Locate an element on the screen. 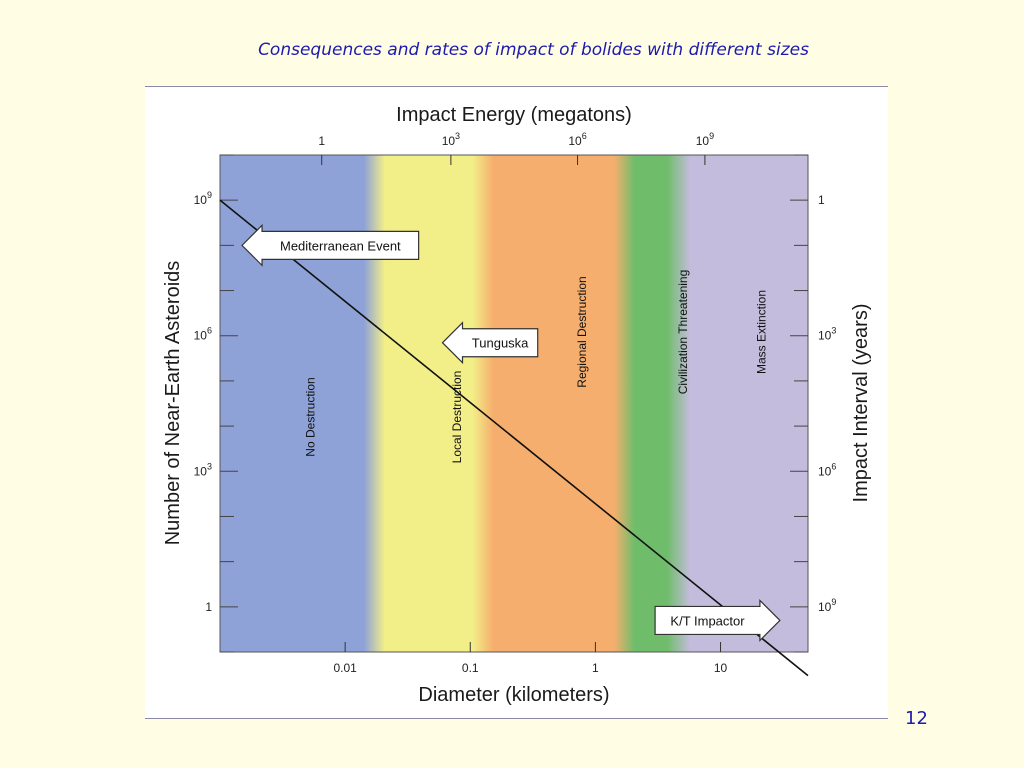  right-tick-label-2-base: 10 is located at coordinates (825, 471).